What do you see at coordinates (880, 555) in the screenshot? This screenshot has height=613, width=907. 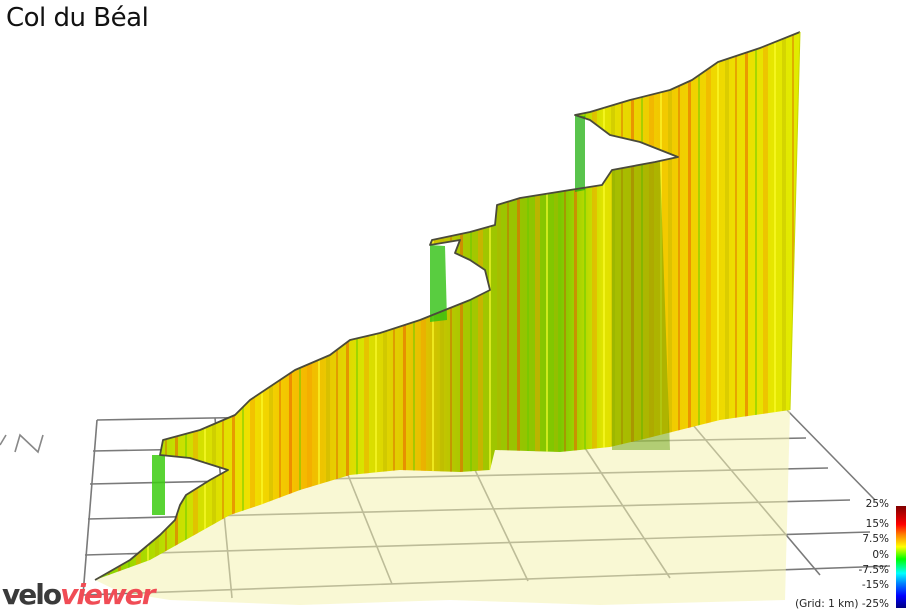 I see `legend-tick-0: 0%` at bounding box center [880, 555].